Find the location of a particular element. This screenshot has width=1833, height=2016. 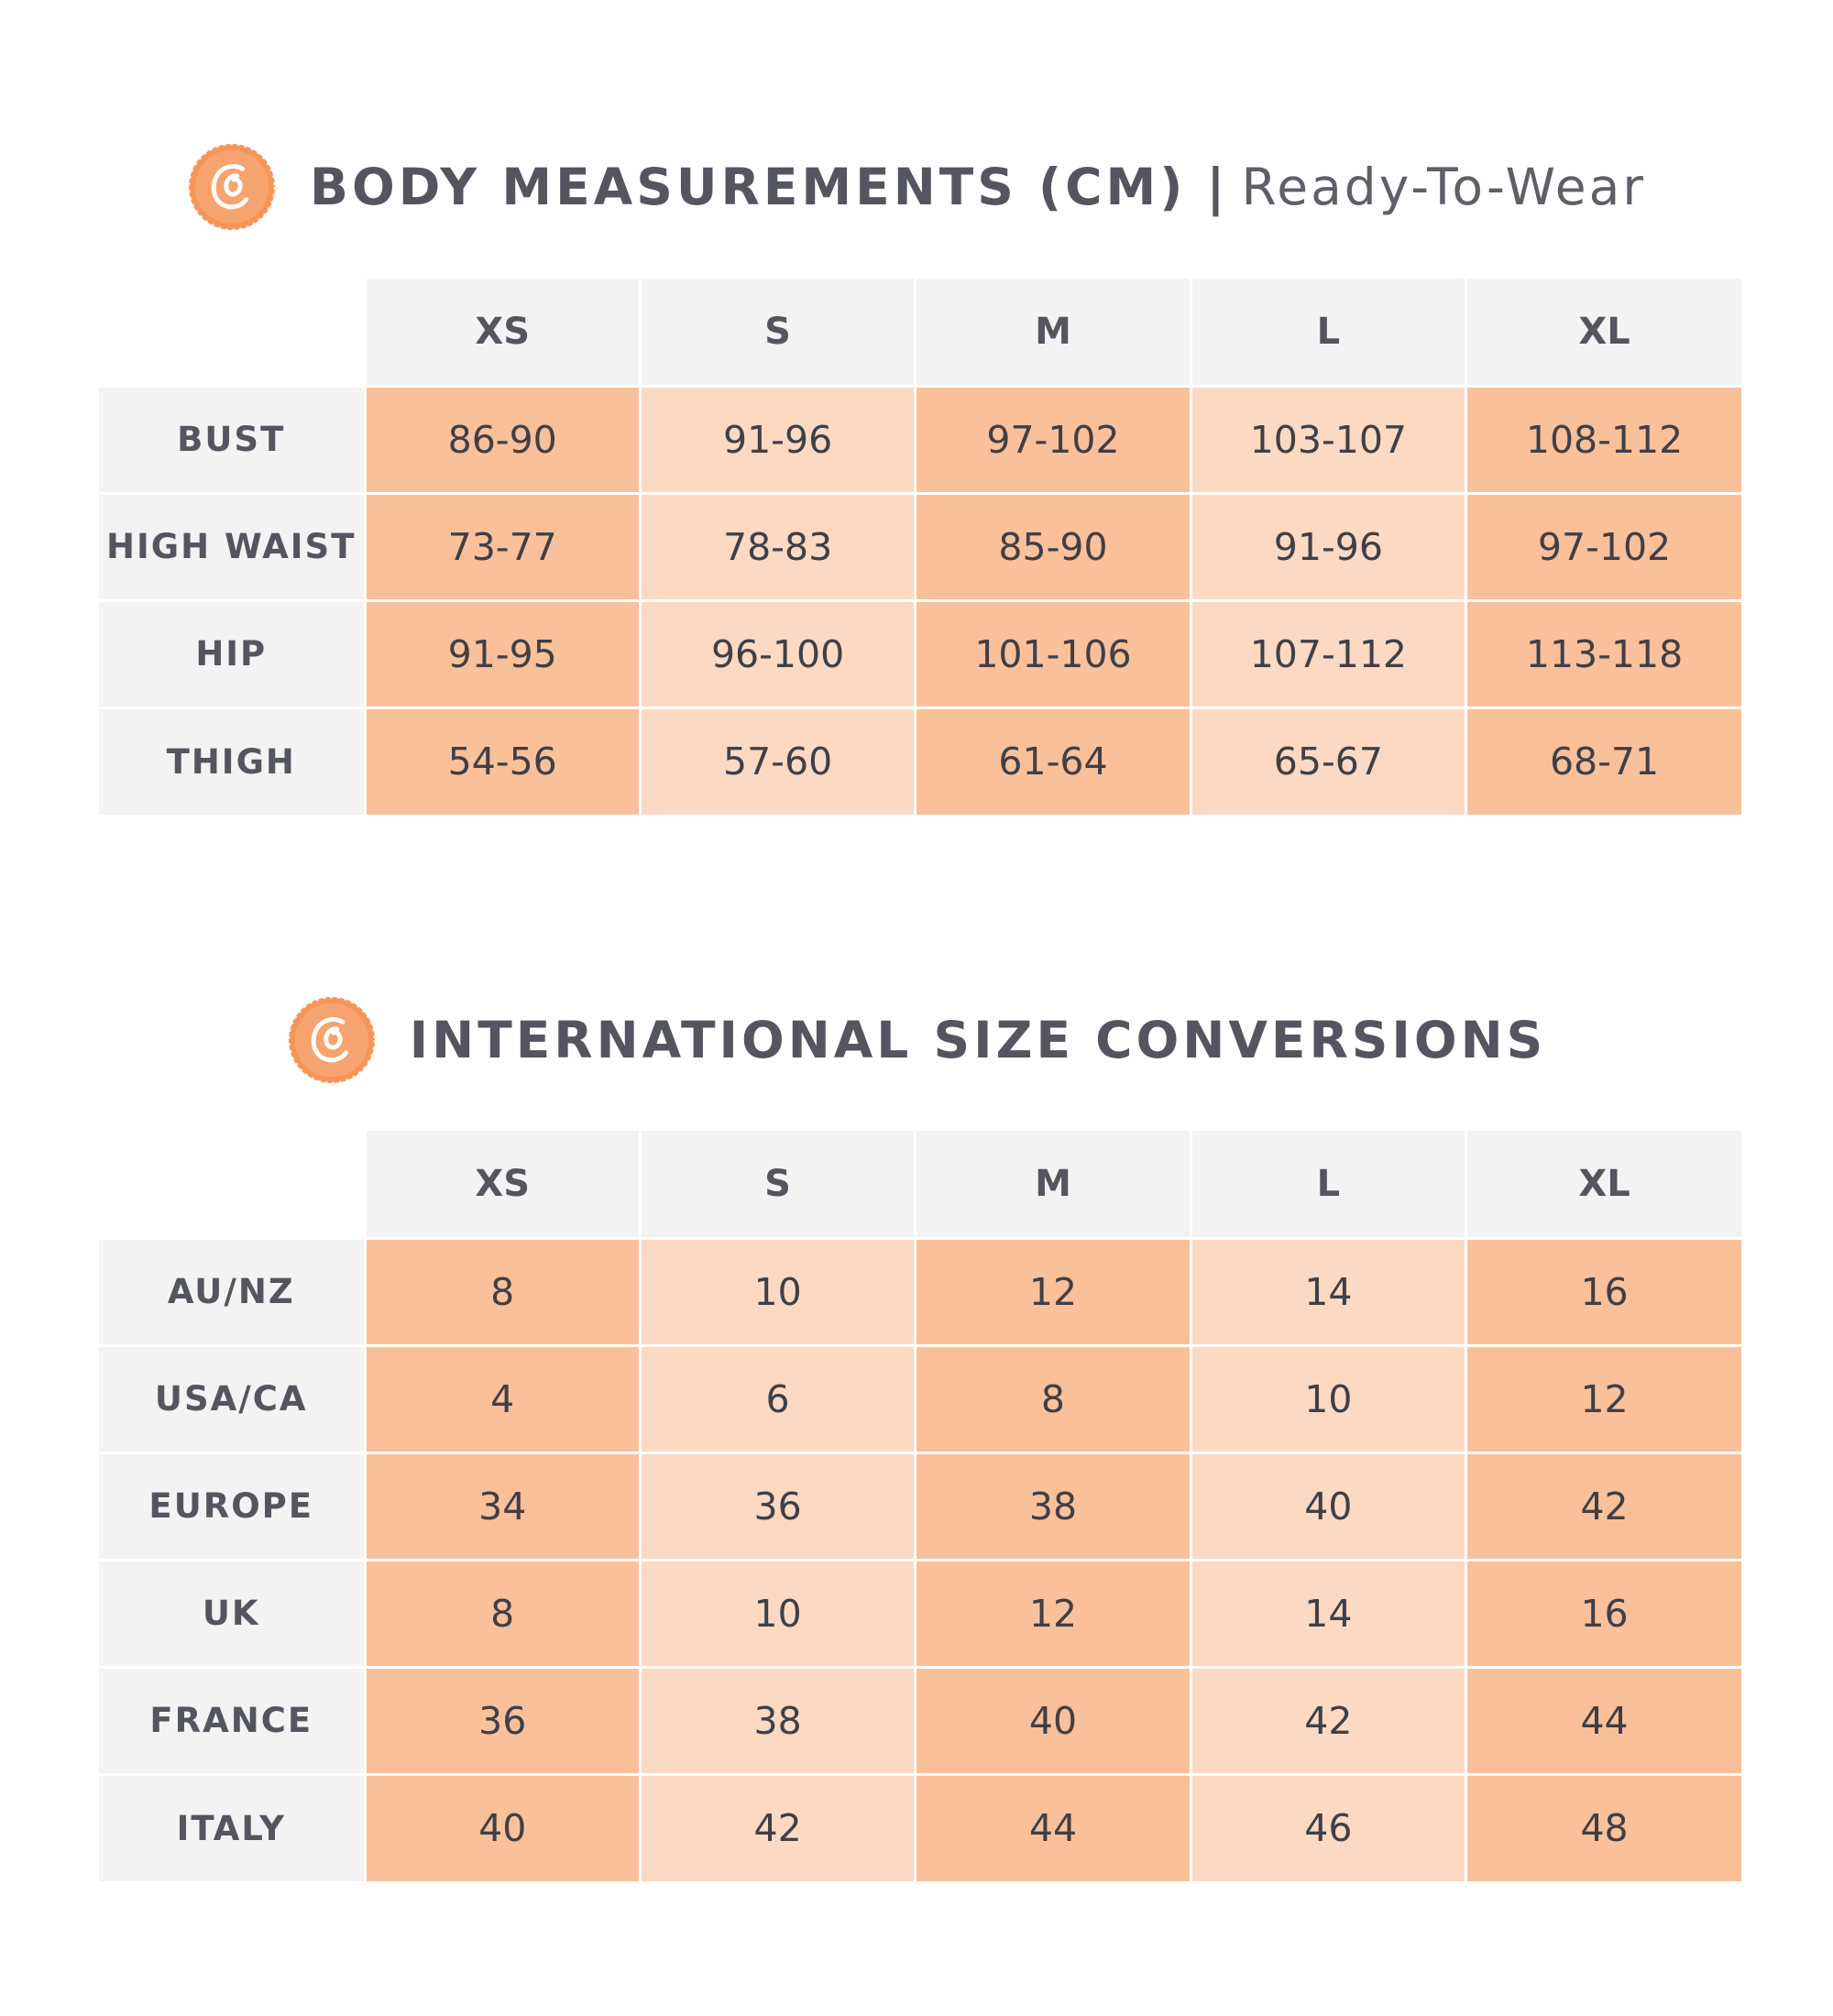

table-row: ITALY 40 42 44 46 48 is located at coordinates (920, 1826).